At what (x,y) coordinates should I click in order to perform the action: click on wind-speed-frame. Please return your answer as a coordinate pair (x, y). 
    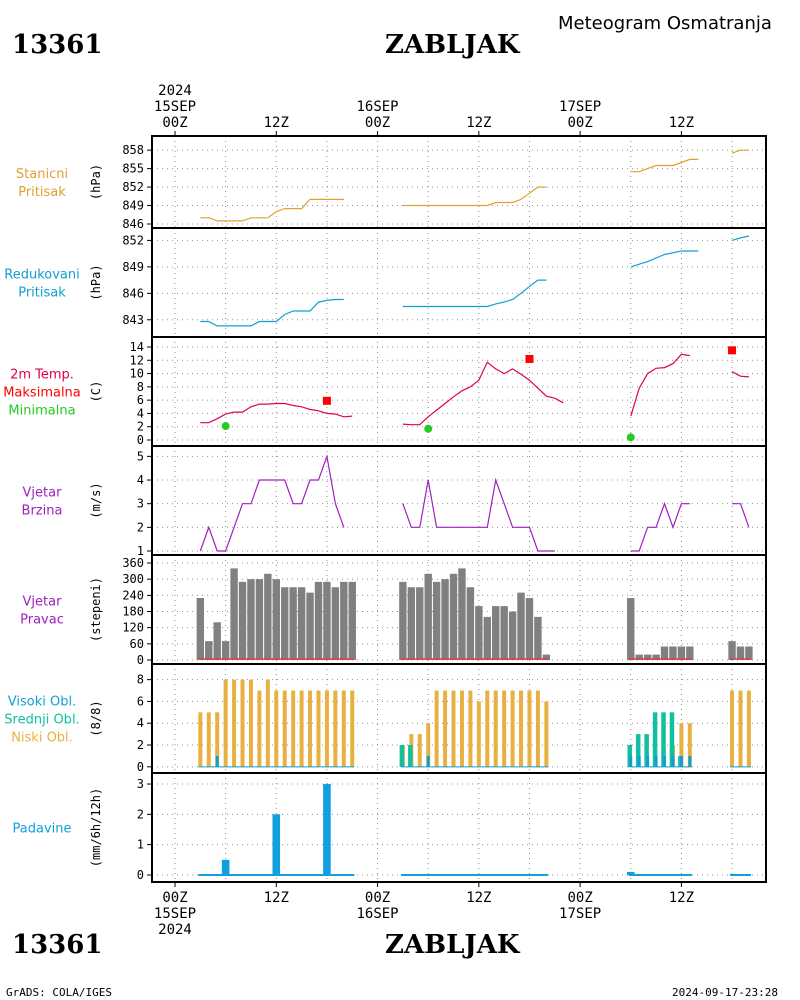
    Looking at the image, I should click on (459, 500).